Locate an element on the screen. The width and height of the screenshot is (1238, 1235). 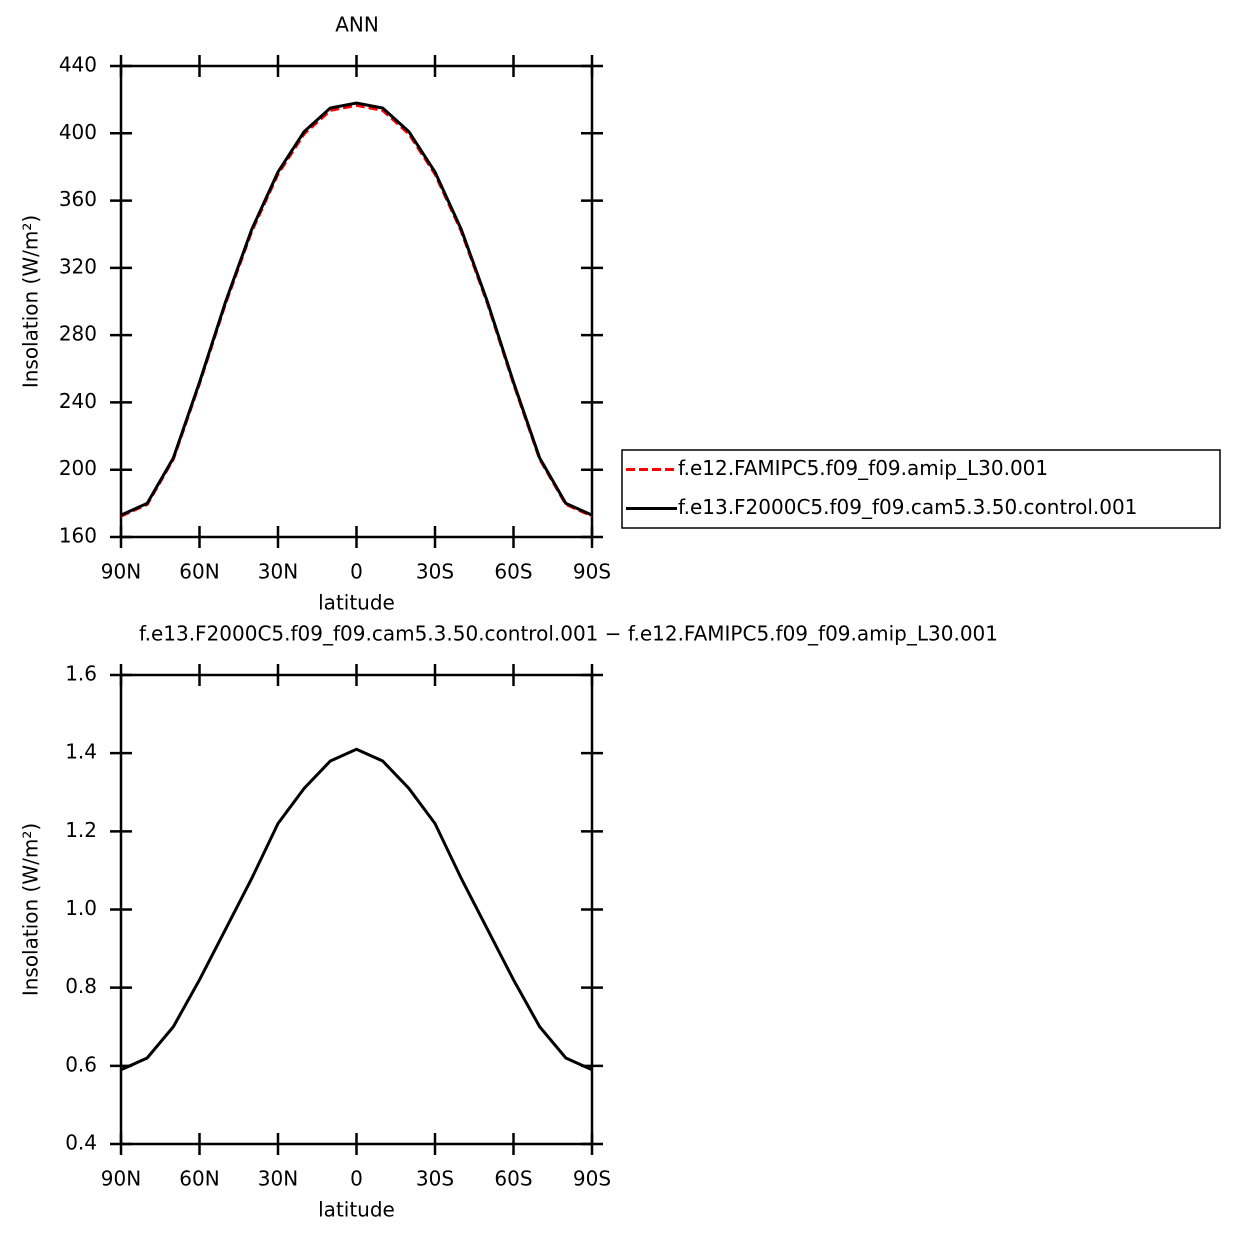
y-tick-label: 400 is located at coordinates (78, 132).